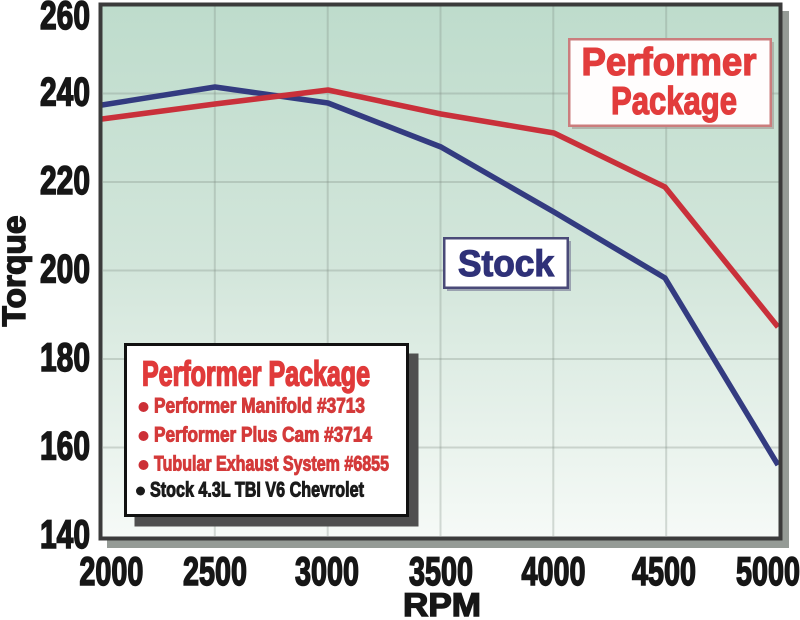 This screenshot has height=620, width=800. I want to click on svg-text: 160, so click(65, 447).